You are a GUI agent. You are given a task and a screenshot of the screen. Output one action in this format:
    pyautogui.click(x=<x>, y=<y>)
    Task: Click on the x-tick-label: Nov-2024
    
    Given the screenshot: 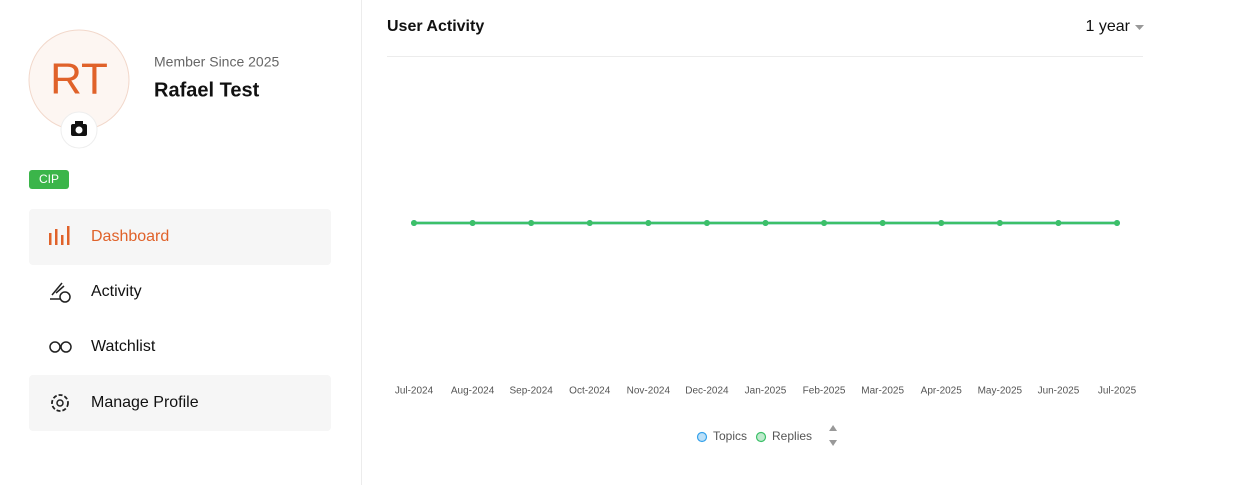 What is the action you would take?
    pyautogui.click(x=649, y=391)
    